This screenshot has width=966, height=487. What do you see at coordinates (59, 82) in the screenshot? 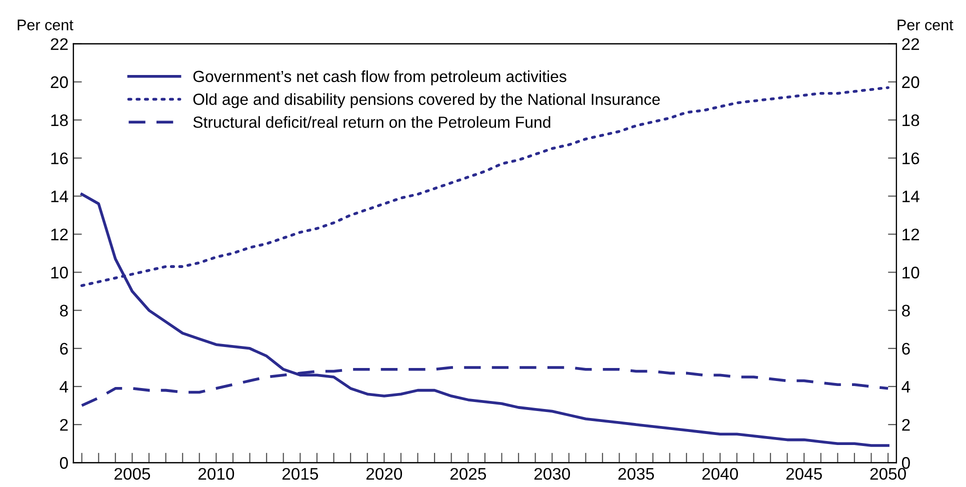
I see `y-tick-label: 20` at bounding box center [59, 82].